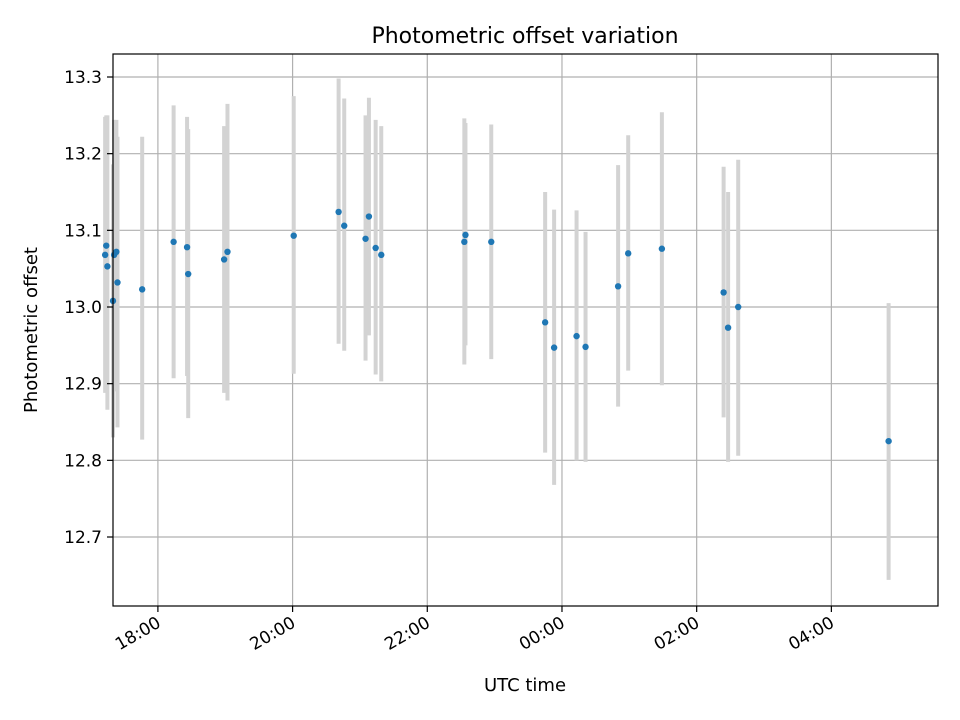 This screenshot has height=720, width=960. Describe the element at coordinates (83, 155) in the screenshot. I see `y-tick-label: 13.2` at that location.